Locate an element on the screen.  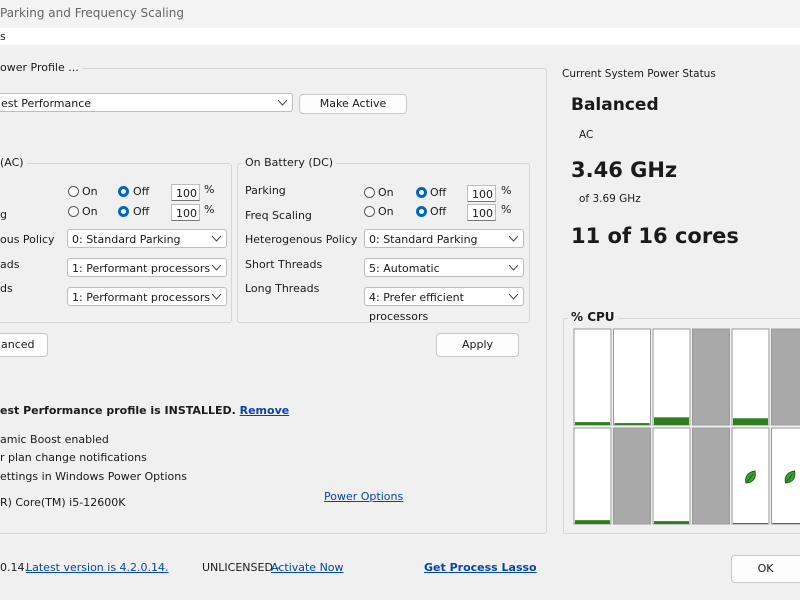
status-heading: Current System Power Status is located at coordinates (639, 74).